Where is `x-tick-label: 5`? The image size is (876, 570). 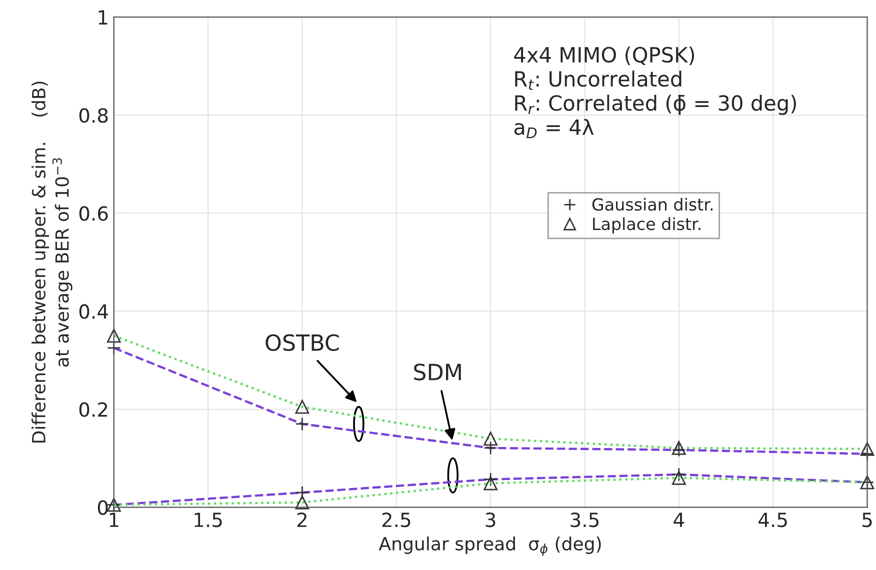 x-tick-label: 5 is located at coordinates (867, 520).